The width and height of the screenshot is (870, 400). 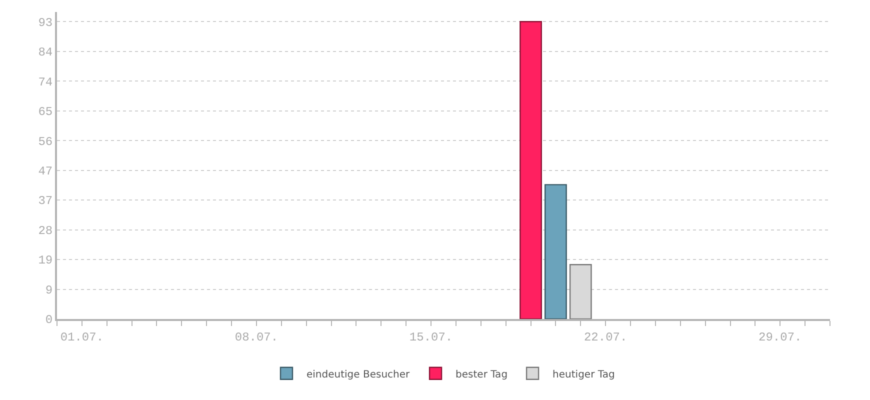 What do you see at coordinates (358, 374) in the screenshot?
I see `legend-label: eindeutige Besucher` at bounding box center [358, 374].